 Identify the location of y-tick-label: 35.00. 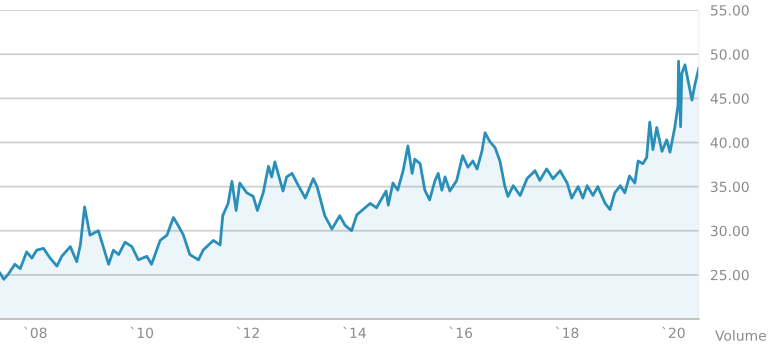
(729, 187).